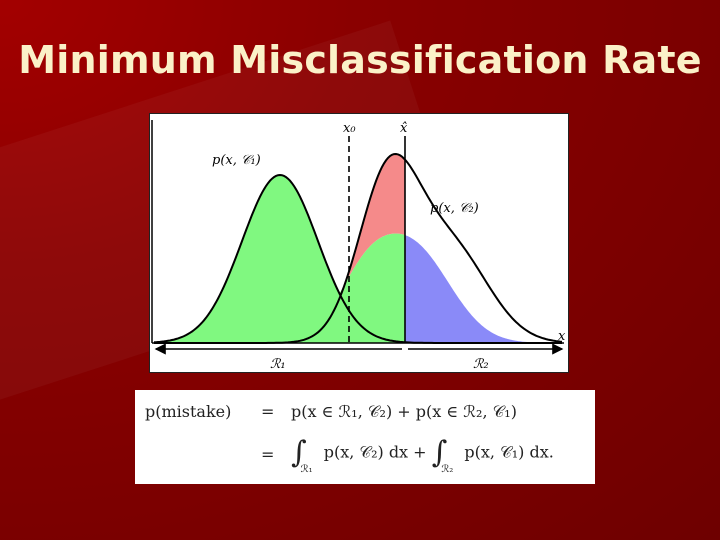 The image size is (720, 540). What do you see at coordinates (454, 208) in the screenshot?
I see `p-c2-label: p(x, 𝒞₂)` at bounding box center [454, 208].